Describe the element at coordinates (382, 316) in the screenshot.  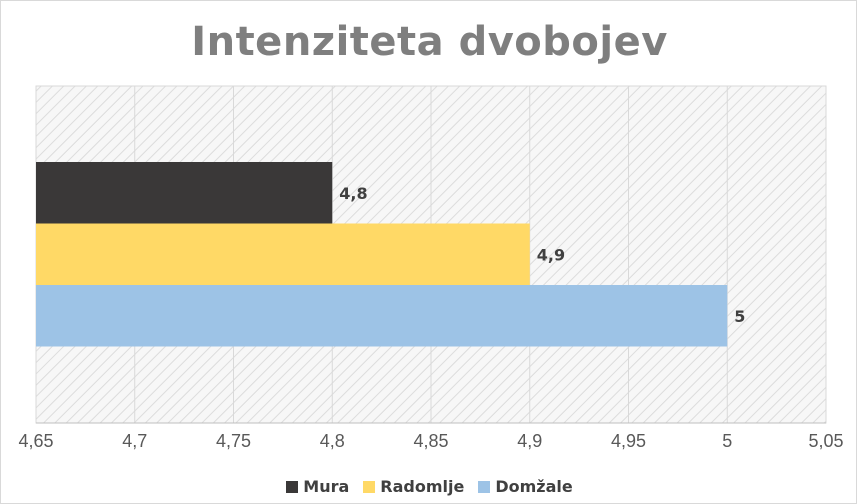
I see `bar-dom-ale` at that location.